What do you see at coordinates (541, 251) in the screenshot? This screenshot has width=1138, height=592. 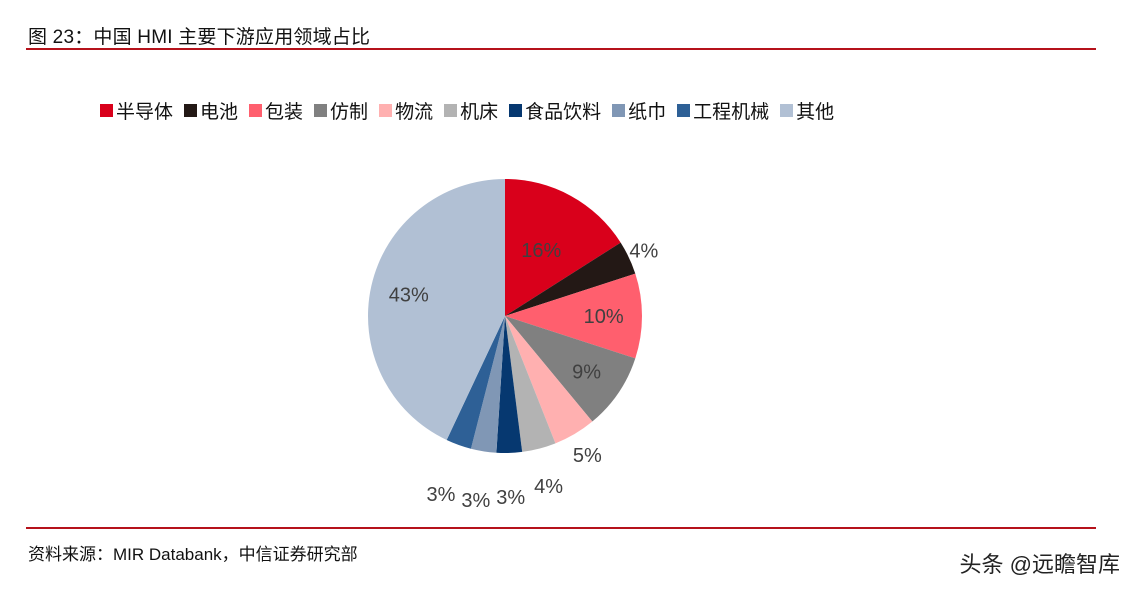 I see `pie-data-label: 16%` at bounding box center [541, 251].